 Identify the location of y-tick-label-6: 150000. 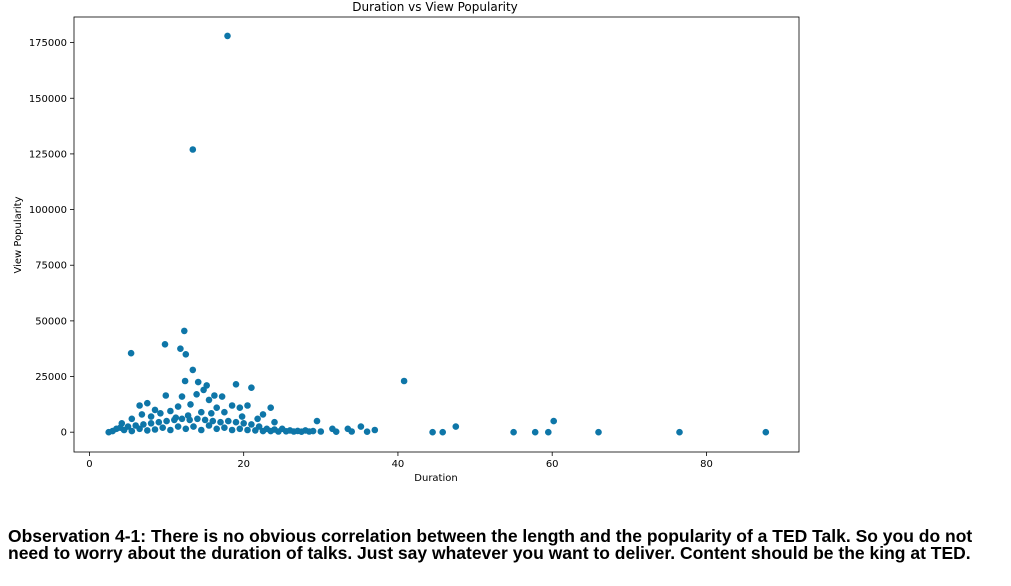
(48, 99).